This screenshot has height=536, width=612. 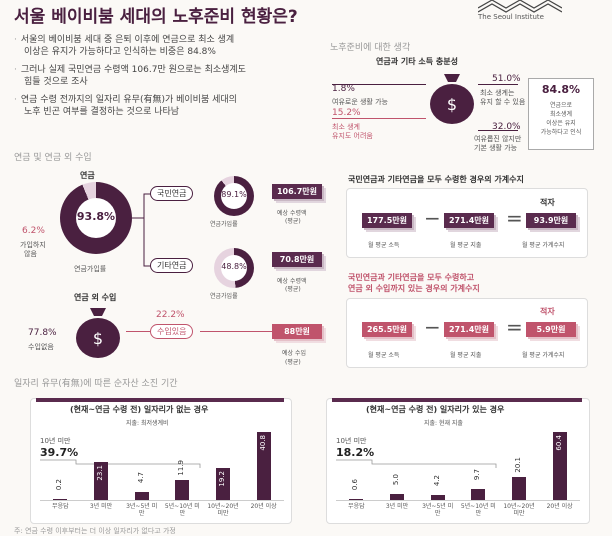 I want to click on perception-total-box: 84.8% 연금으로 최소생계 이상은 유지 가능하다고 인식, so click(x=561, y=114).